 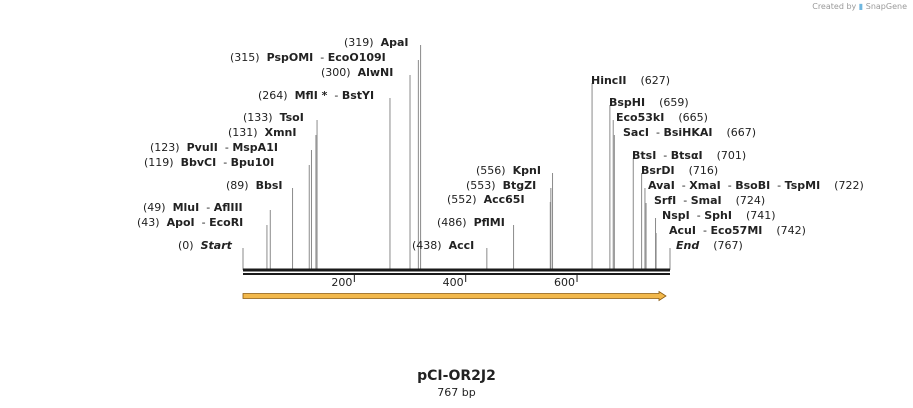 What do you see at coordinates (627, 102) in the screenshot?
I see `enzyme-name: BspHI` at bounding box center [627, 102].